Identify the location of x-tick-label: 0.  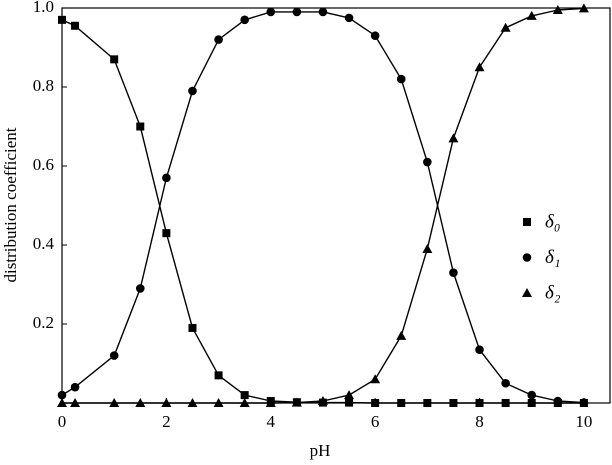
(62, 421).